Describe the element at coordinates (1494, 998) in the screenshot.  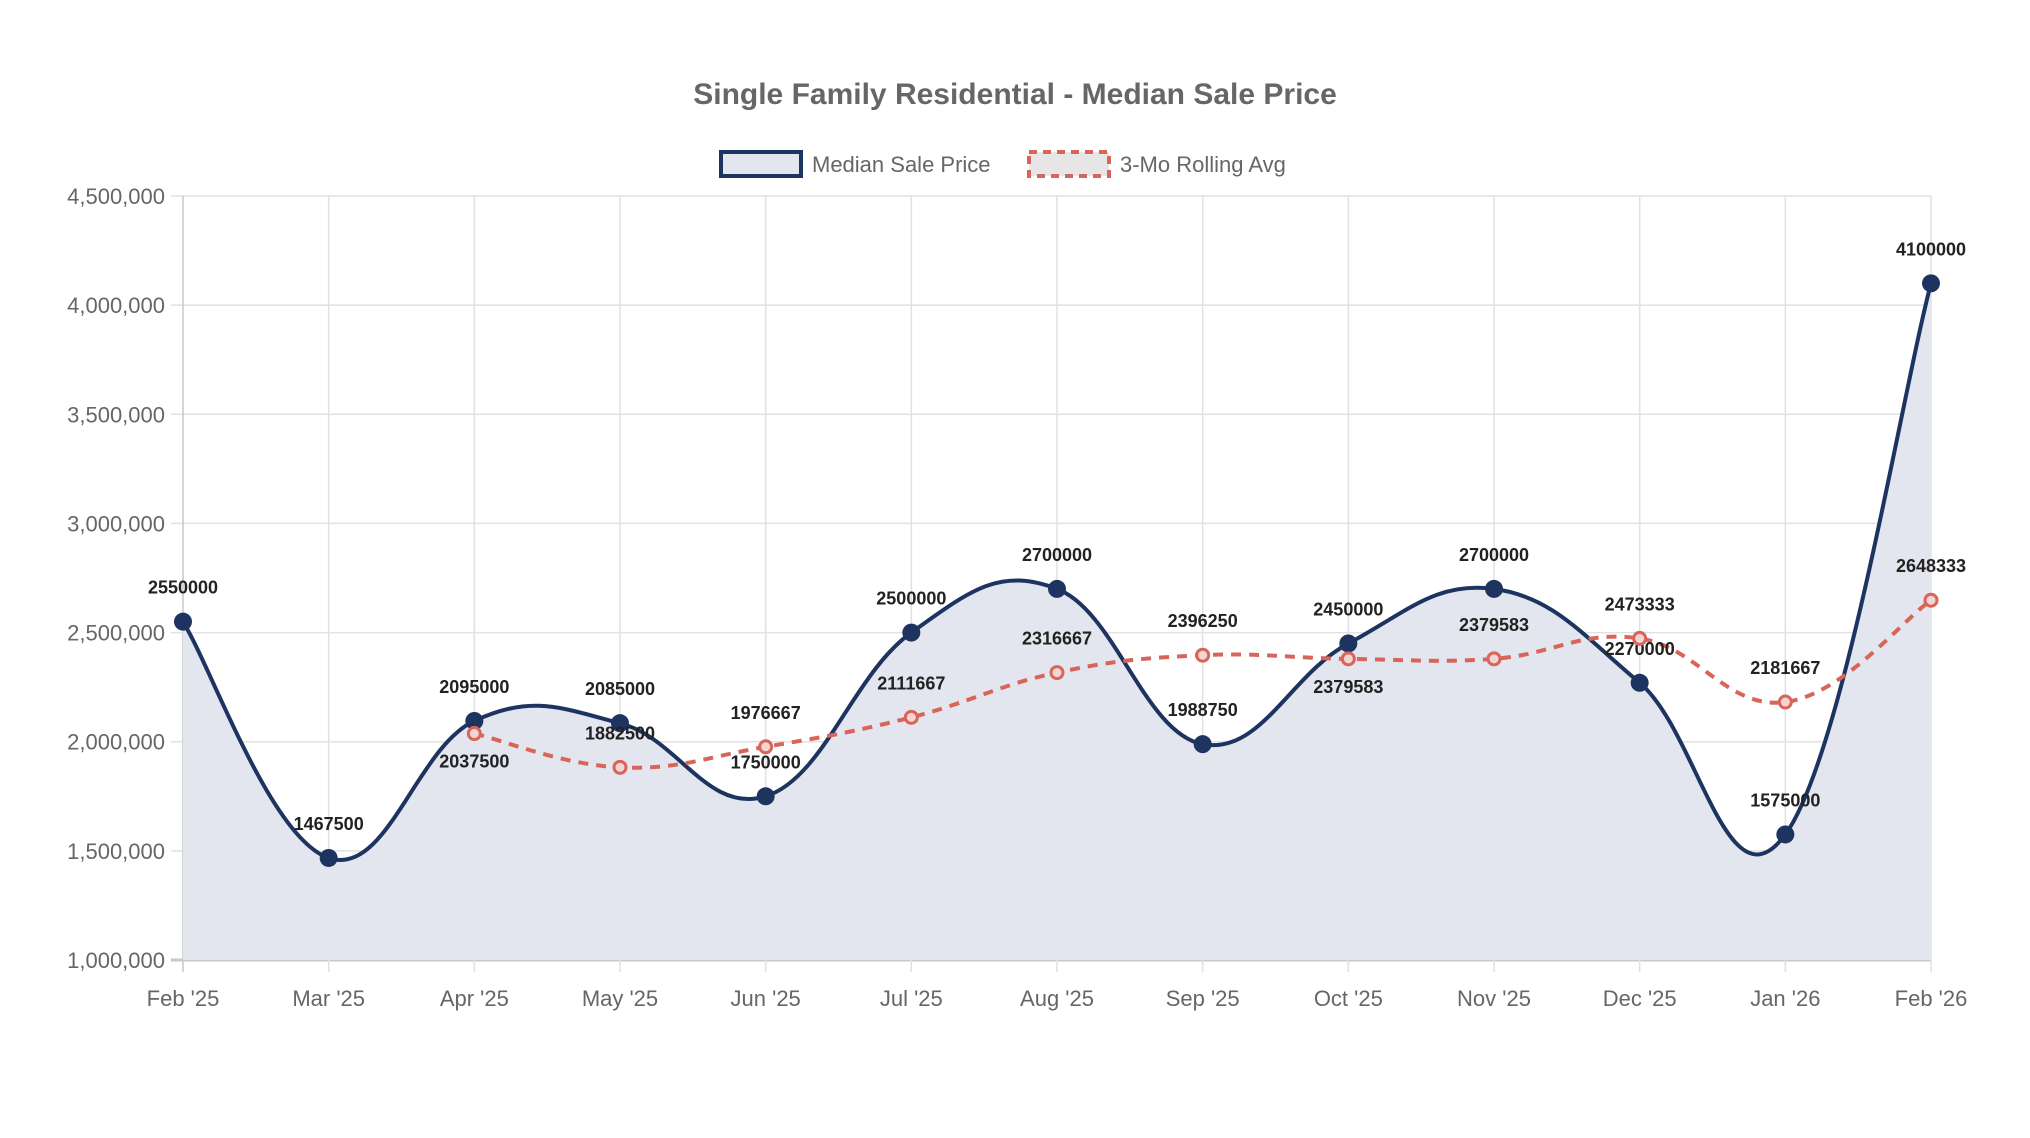
I see `x-tick-label: Nov '25` at that location.